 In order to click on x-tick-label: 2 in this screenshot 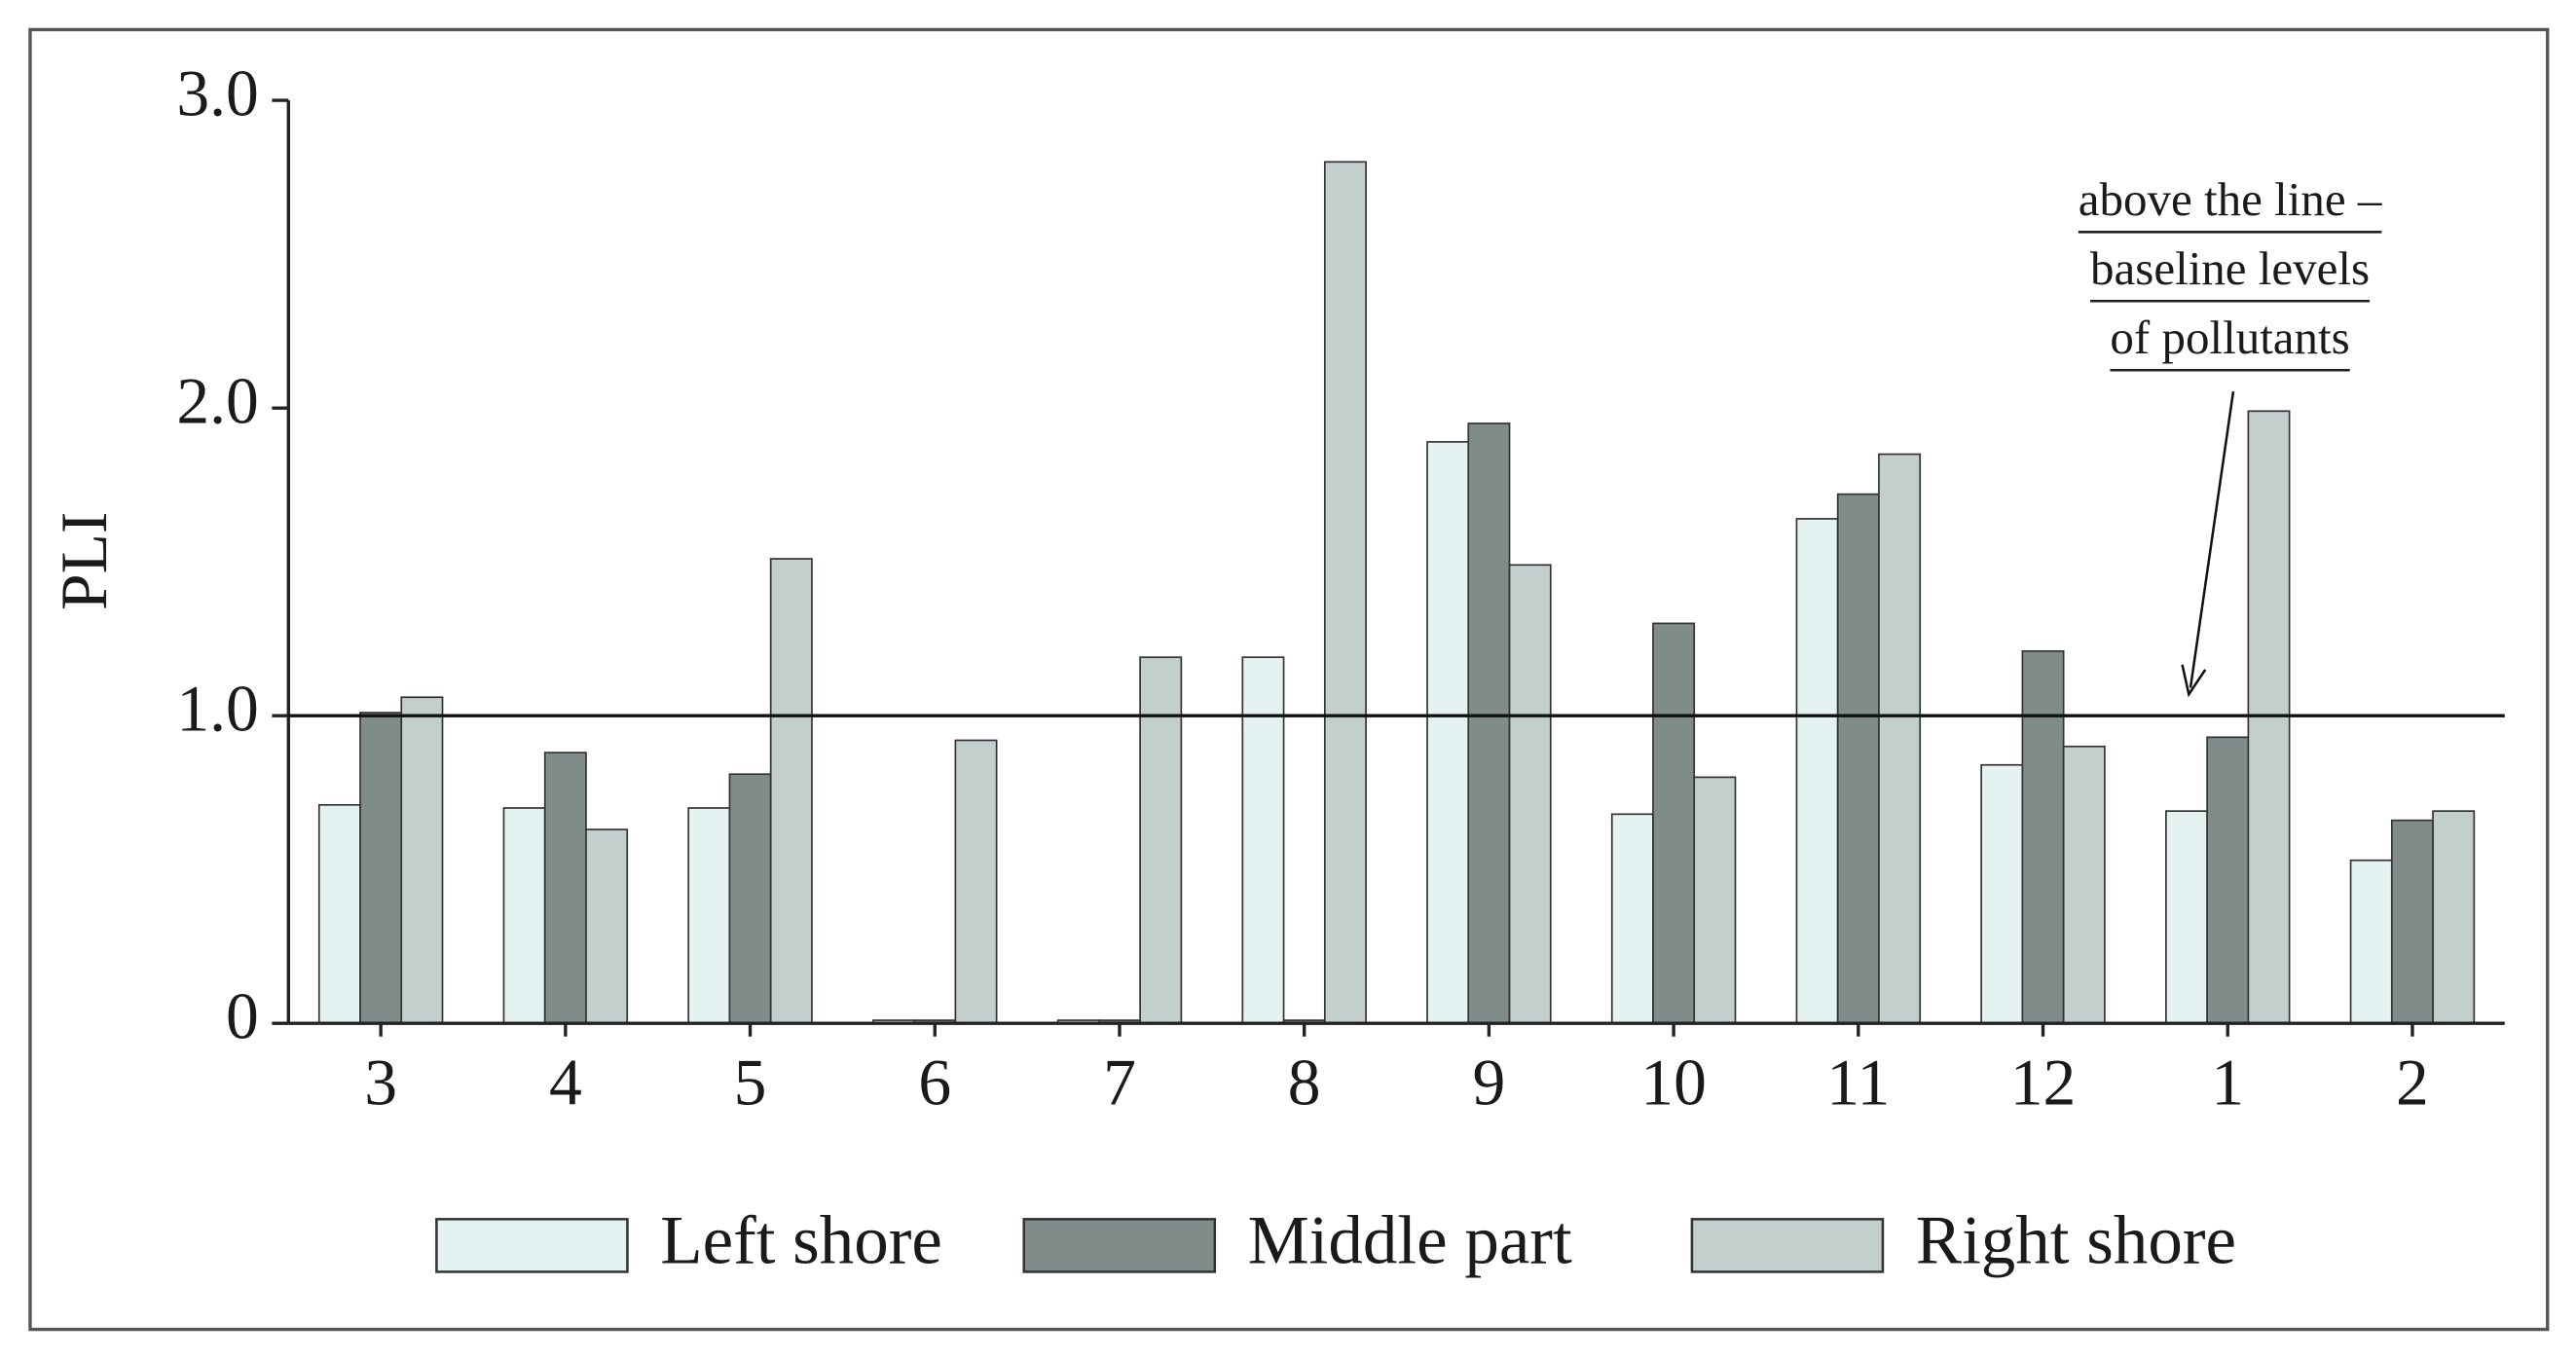, I will do `click(2412, 1083)`.